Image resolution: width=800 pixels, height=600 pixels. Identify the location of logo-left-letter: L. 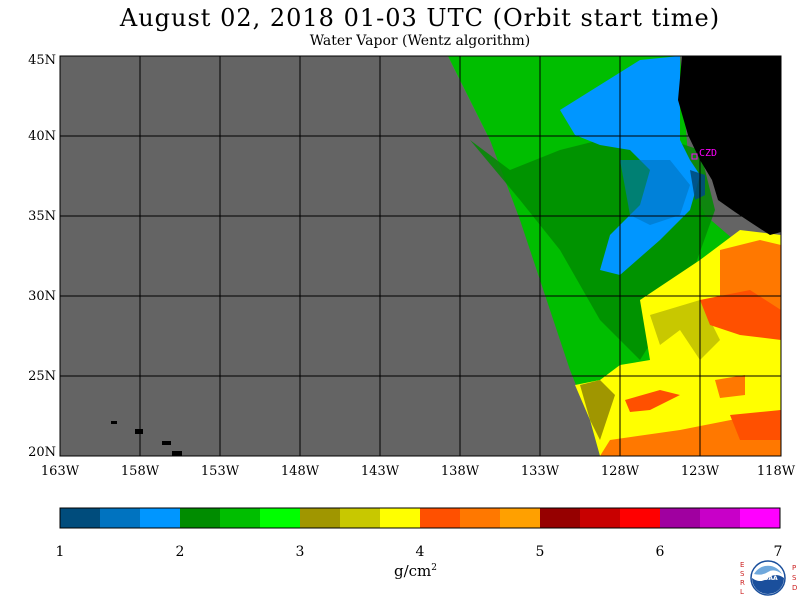
(742, 592).